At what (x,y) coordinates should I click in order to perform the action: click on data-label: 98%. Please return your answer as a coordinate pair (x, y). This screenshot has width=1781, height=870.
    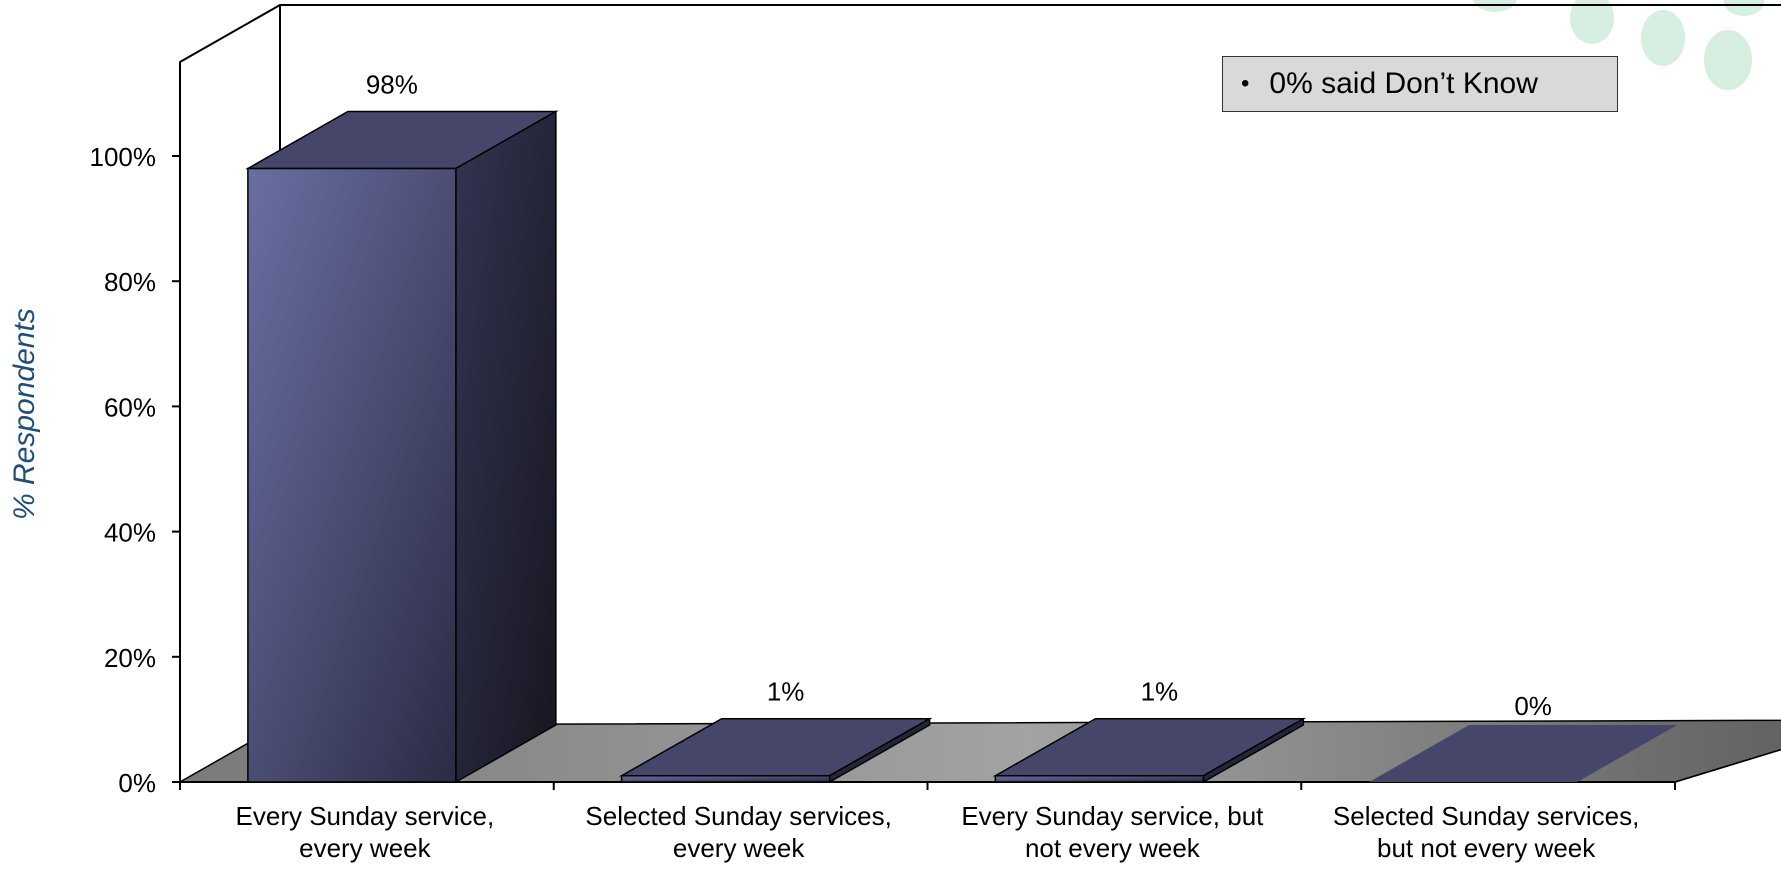
    Looking at the image, I should click on (392, 85).